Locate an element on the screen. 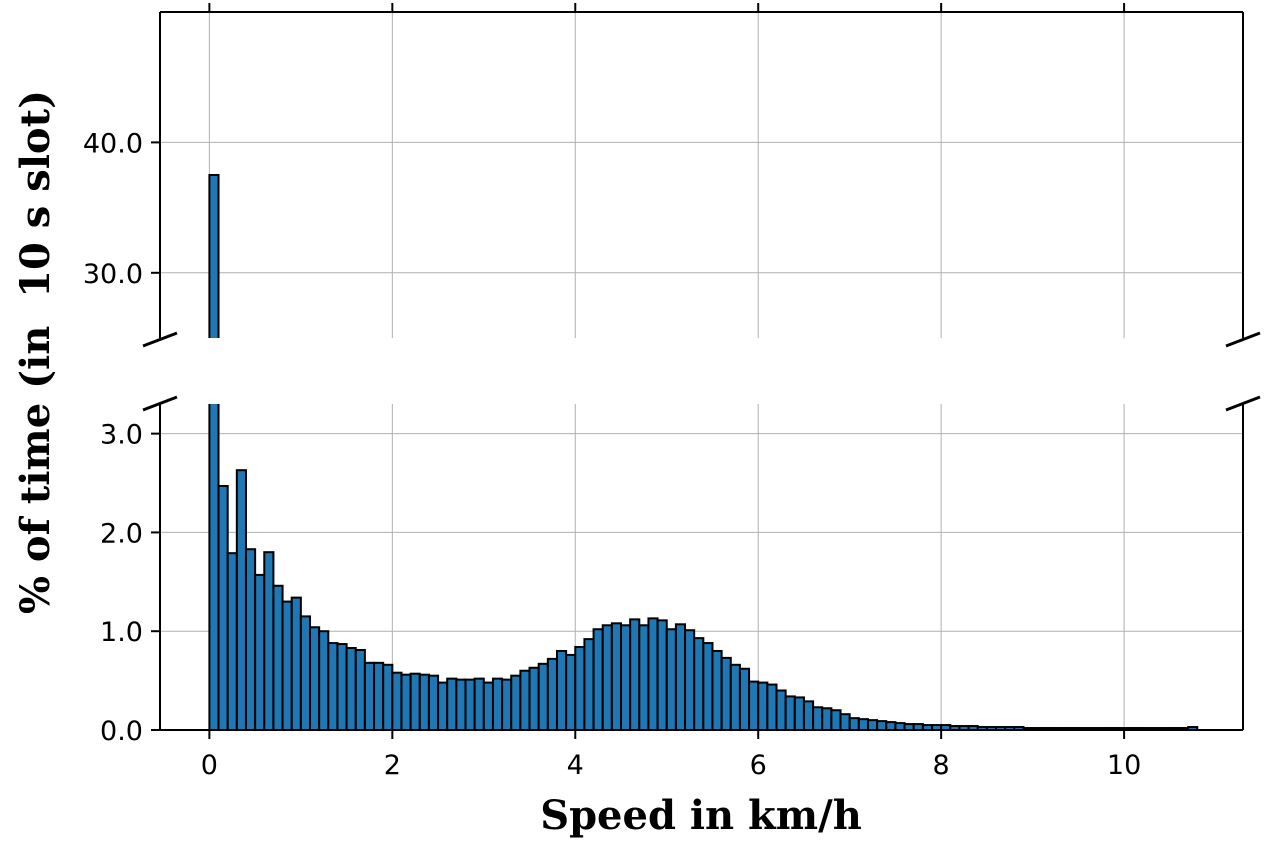  x-axis-ticks: 0 2 4 6 8 10 is located at coordinates (671, 755).